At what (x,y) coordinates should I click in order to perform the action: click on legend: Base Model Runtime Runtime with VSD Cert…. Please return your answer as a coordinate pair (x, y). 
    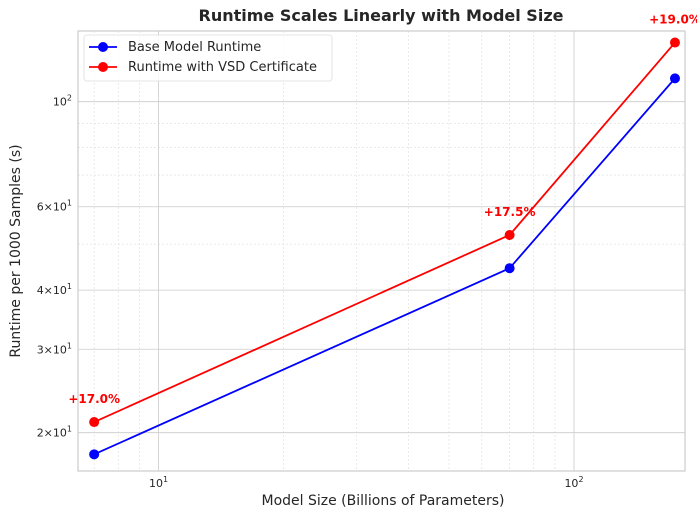
    Looking at the image, I should click on (208, 58).